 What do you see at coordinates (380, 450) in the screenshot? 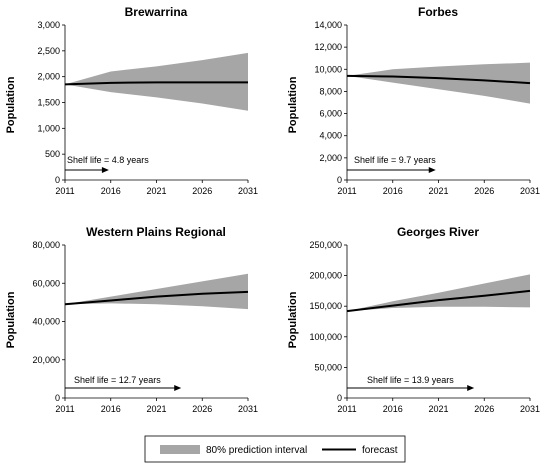
I see `legend-line-label: forecast` at bounding box center [380, 450].